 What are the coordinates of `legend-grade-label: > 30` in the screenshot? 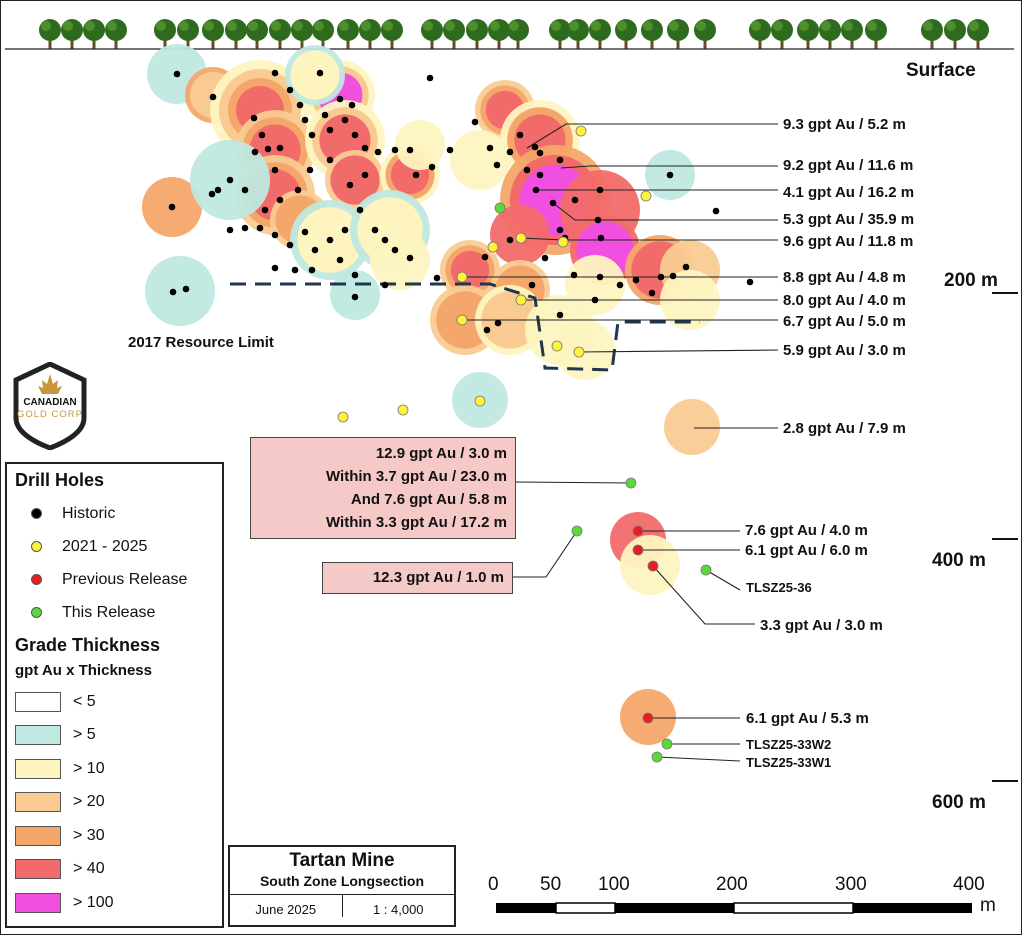 It's located at (89, 835).